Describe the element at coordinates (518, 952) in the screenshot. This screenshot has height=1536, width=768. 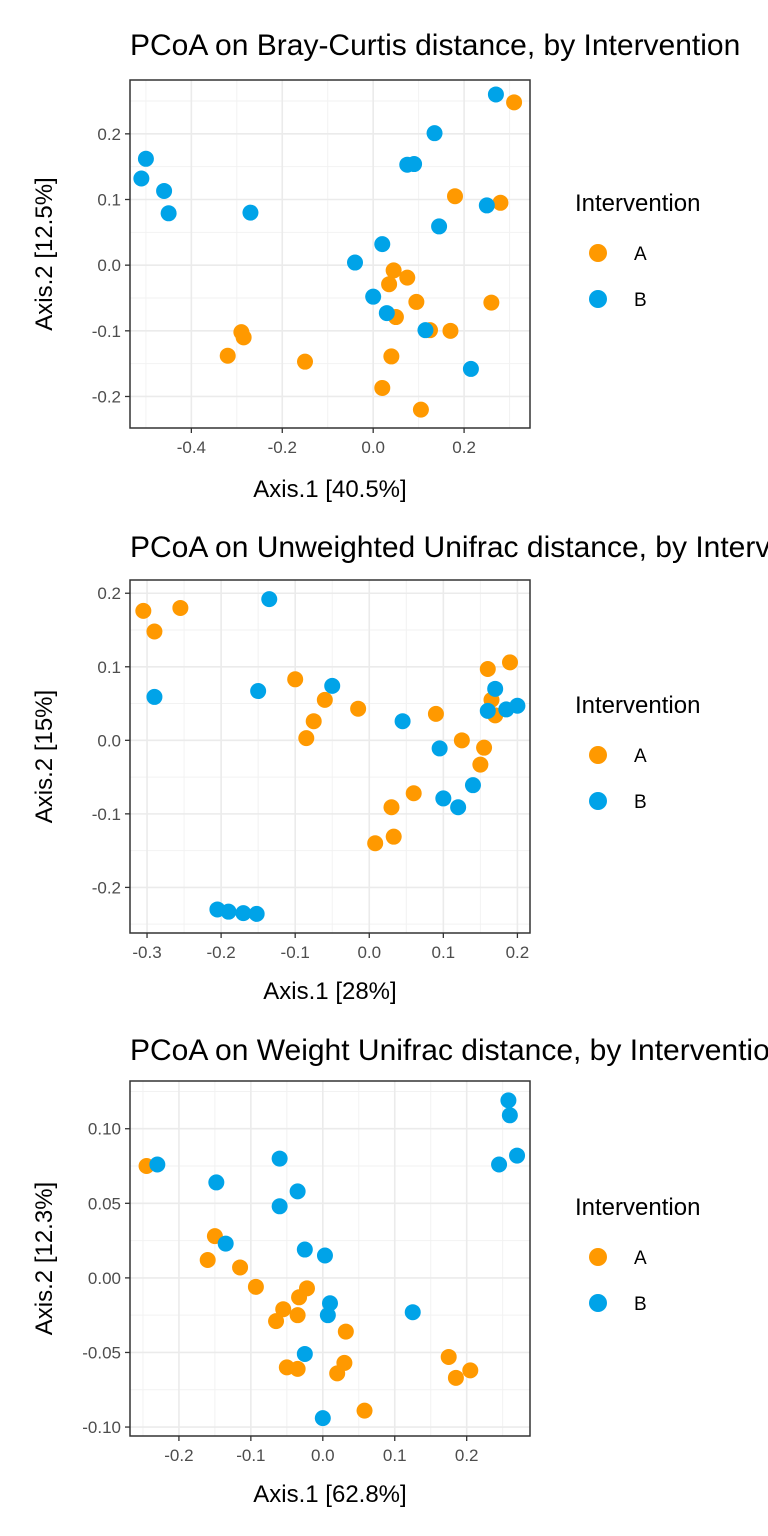
I see `x-tick-label: 0.2` at that location.